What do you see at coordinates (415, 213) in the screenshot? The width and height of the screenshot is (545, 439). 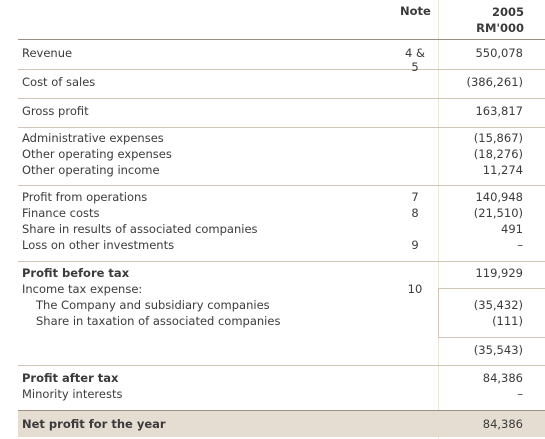 I see `row-note: 8` at bounding box center [415, 213].